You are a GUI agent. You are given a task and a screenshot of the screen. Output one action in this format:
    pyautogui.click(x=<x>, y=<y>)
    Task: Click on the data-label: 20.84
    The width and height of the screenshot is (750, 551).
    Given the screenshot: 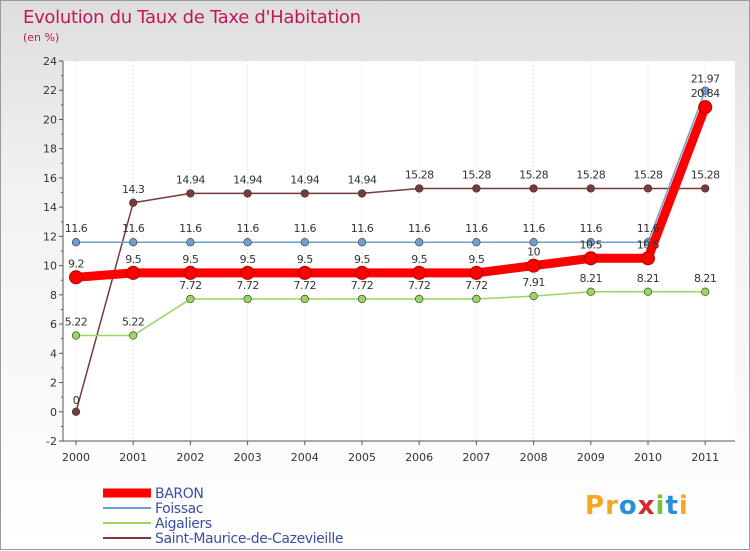 What is the action you would take?
    pyautogui.click(x=705, y=93)
    